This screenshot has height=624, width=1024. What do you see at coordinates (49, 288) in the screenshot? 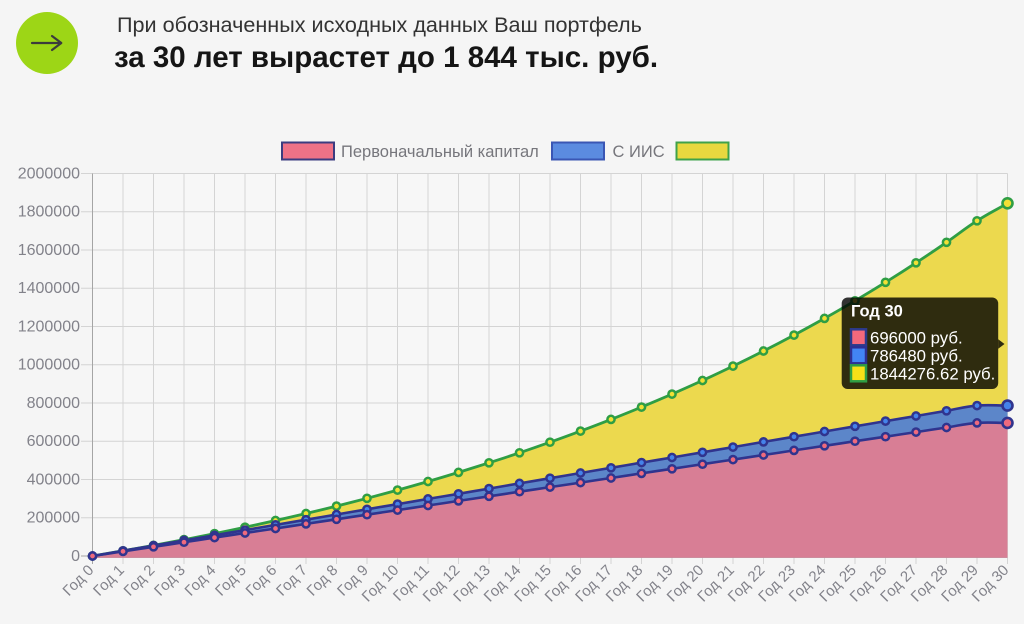
I see `svg-text: 1400000` at bounding box center [49, 288].